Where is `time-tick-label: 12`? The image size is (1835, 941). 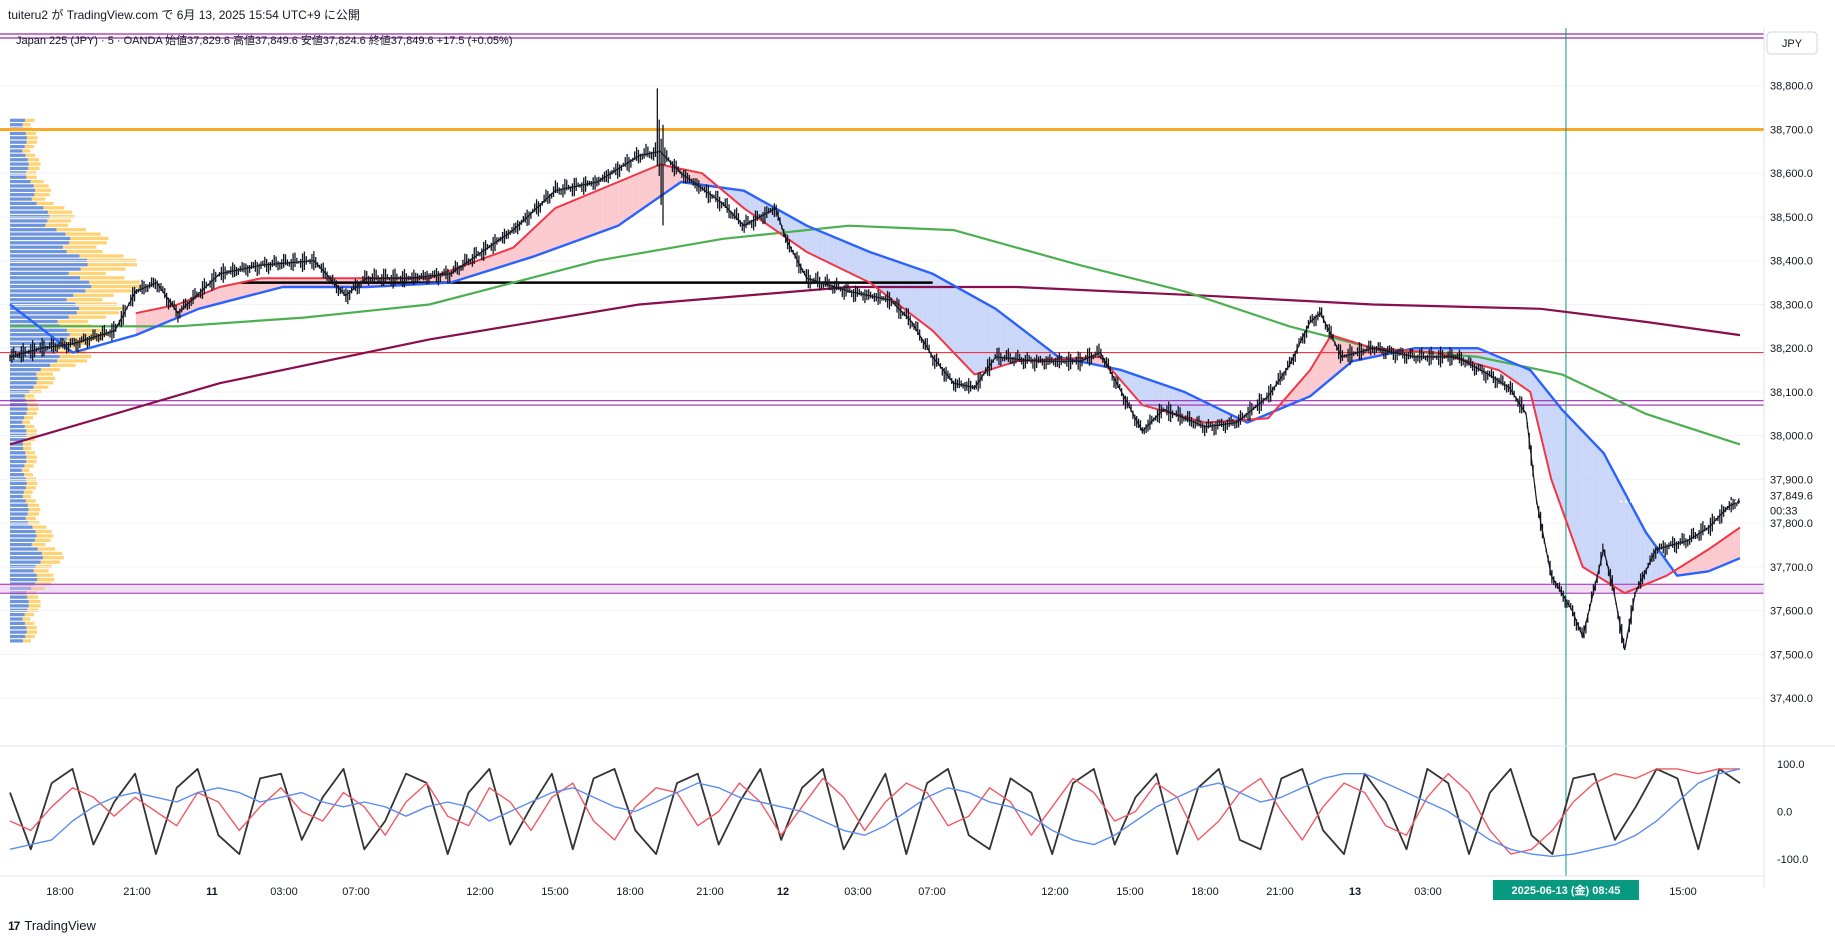 time-tick-label: 12 is located at coordinates (783, 892).